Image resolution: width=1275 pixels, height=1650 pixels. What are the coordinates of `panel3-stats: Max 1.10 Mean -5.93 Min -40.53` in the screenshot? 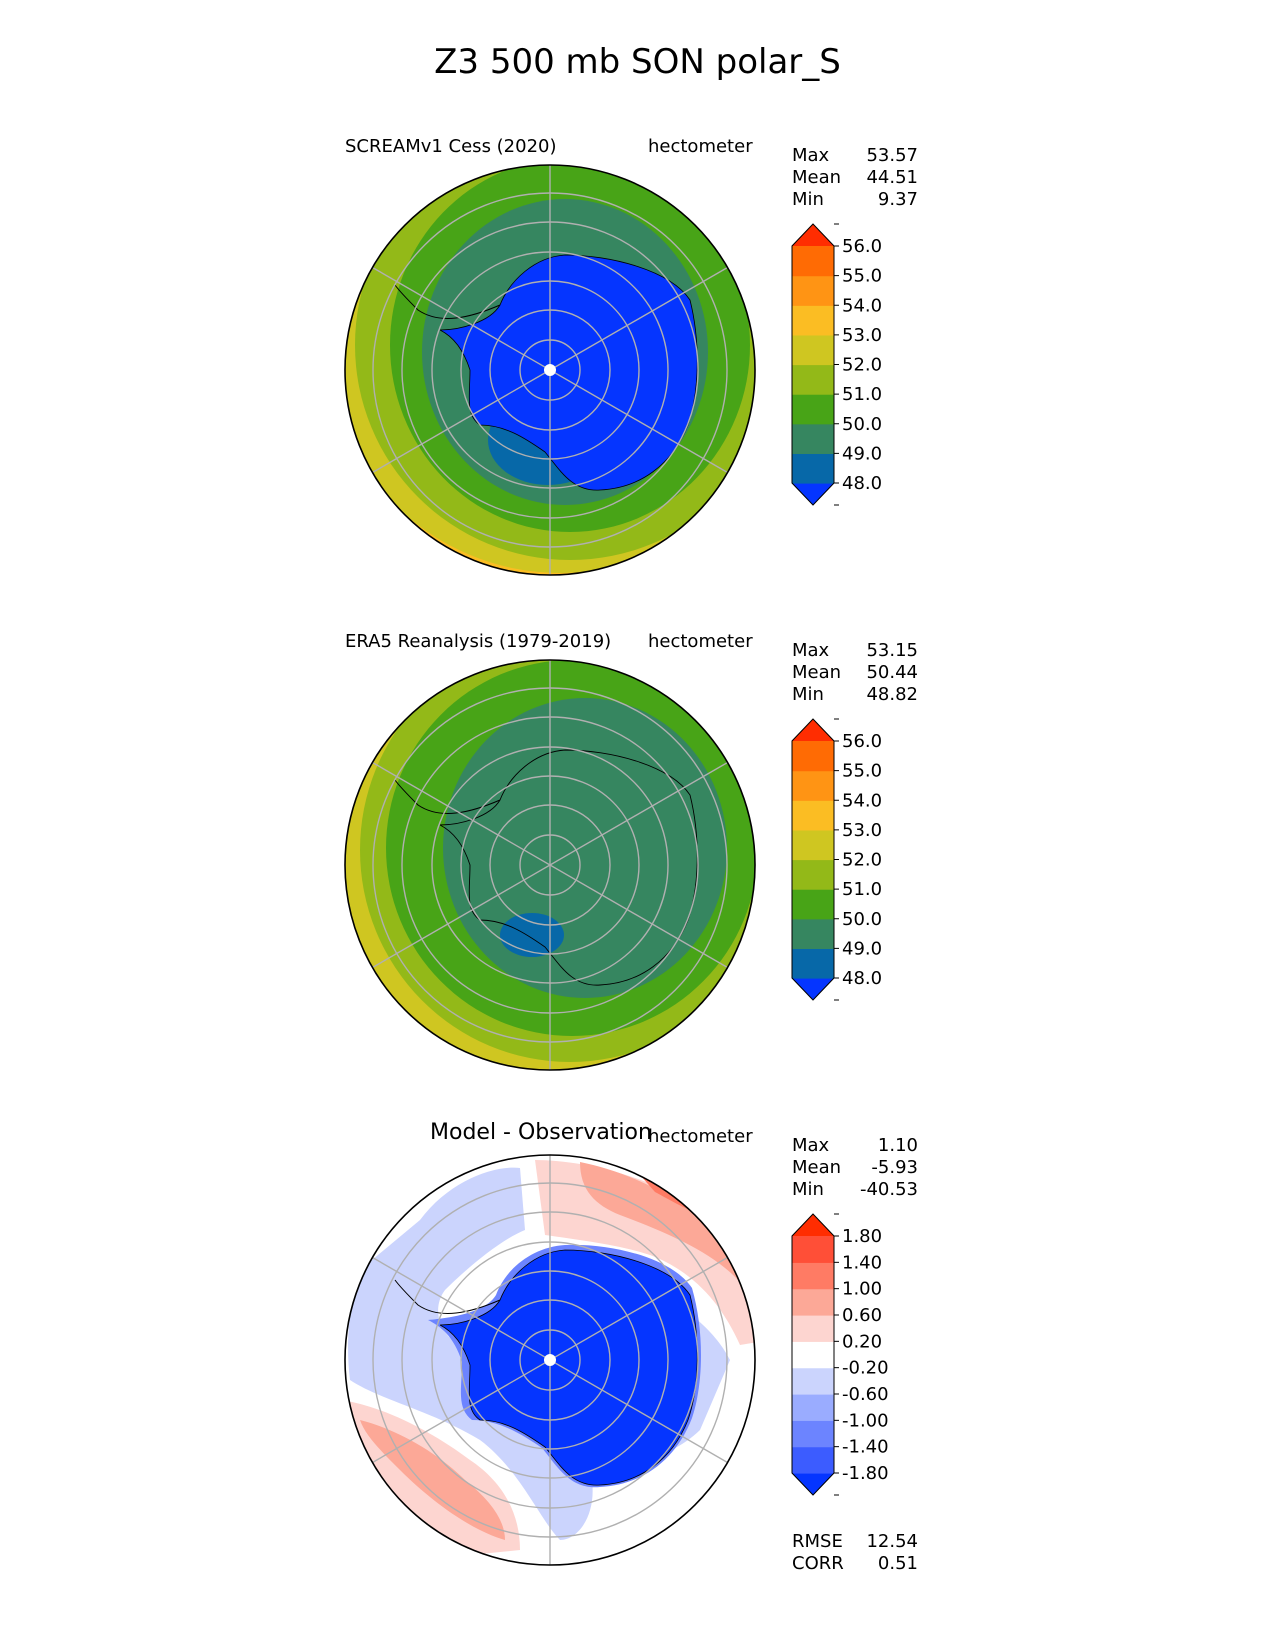 It's located at (855, 1168).